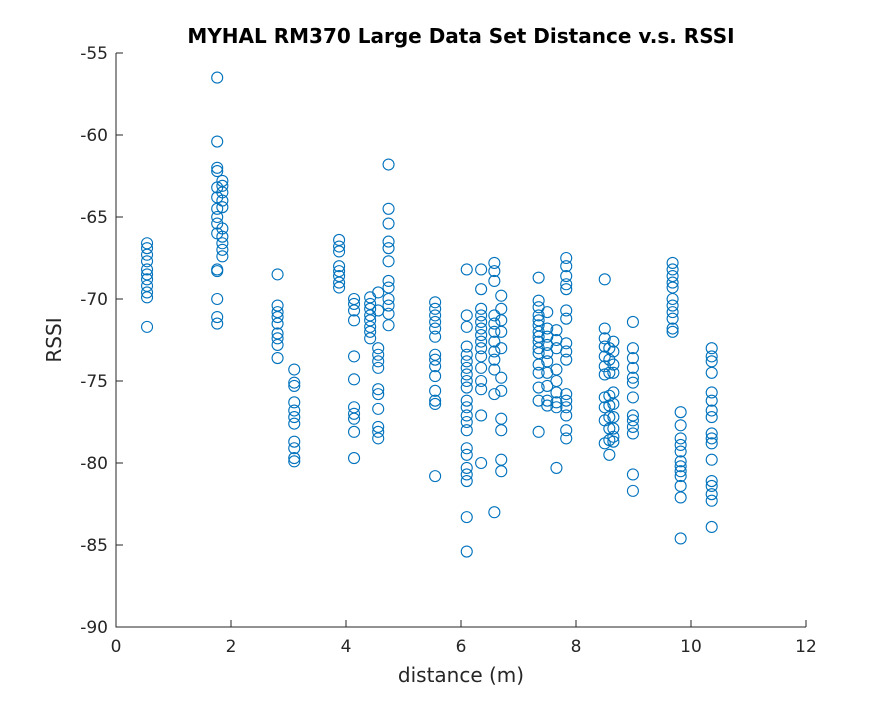  I want to click on y-tick-label: -65, so click(94, 218).